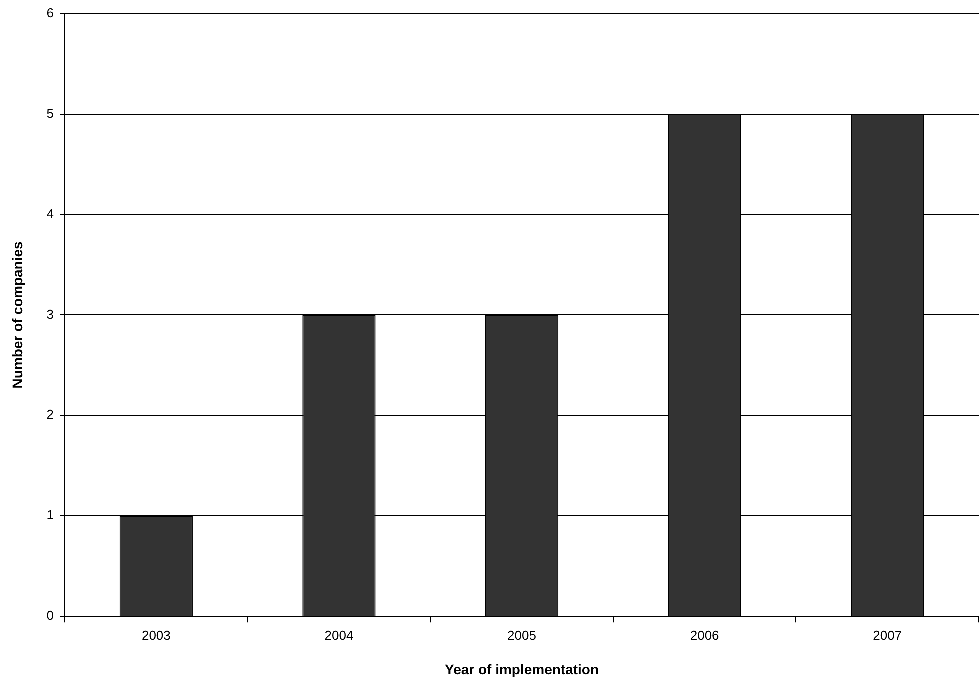  What do you see at coordinates (705, 635) in the screenshot?
I see `x-tick-label: 2006` at bounding box center [705, 635].